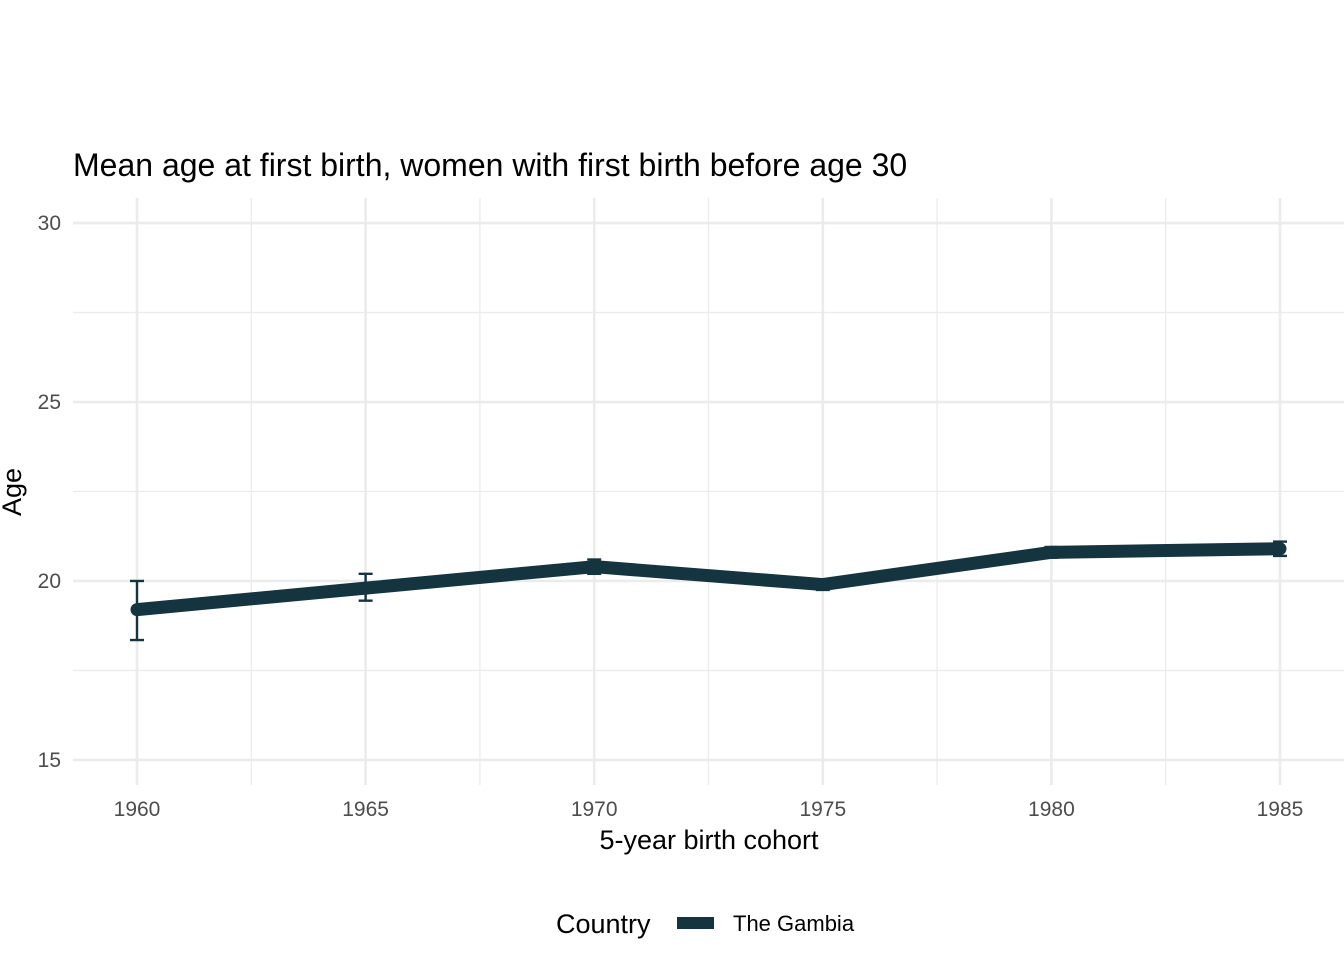  I want to click on x-axis-ticks: 1960 1965 1970 1975 1980 1985, so click(709, 809).